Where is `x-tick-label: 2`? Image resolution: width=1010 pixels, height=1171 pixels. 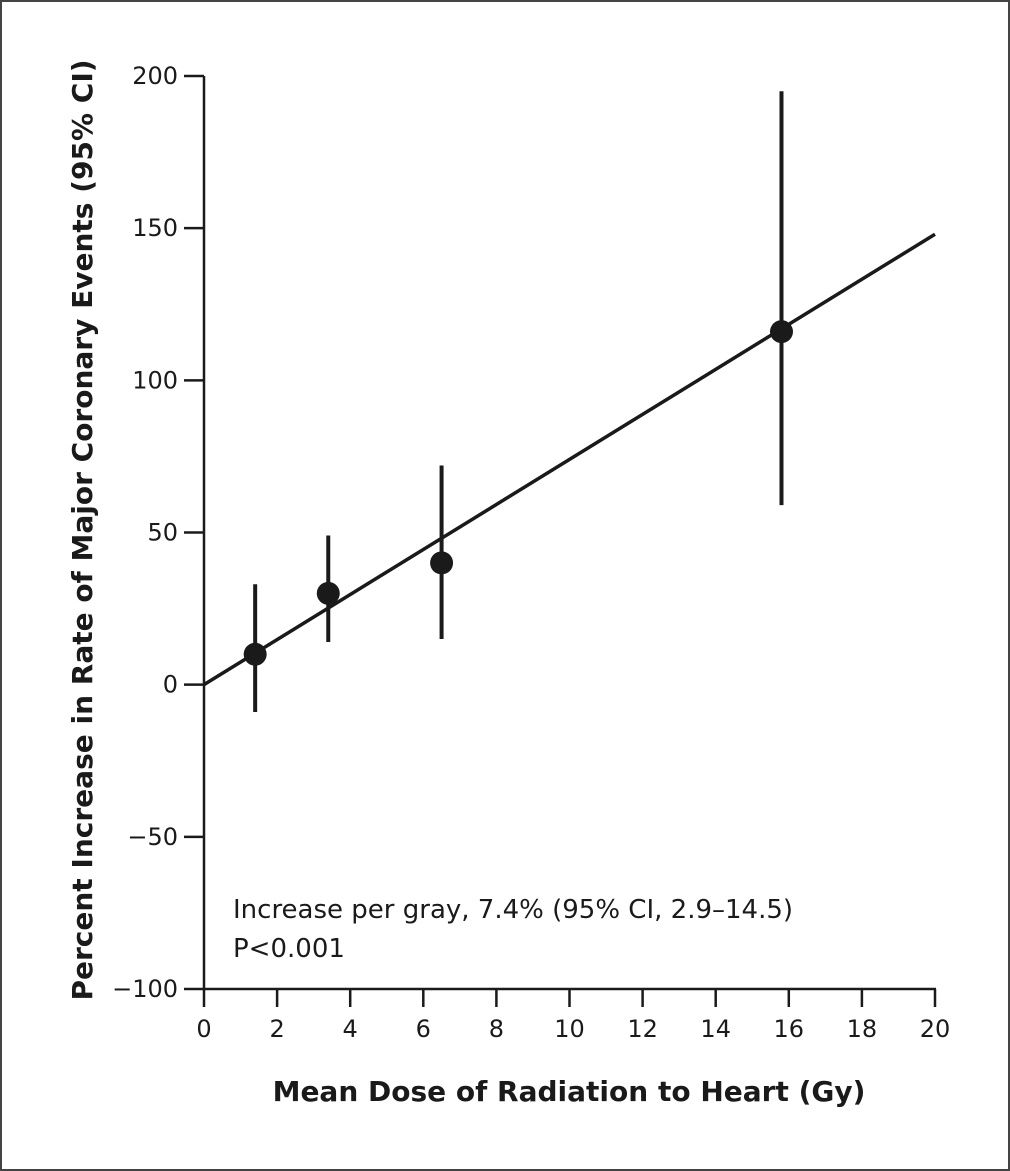 x-tick-label: 2 is located at coordinates (276, 1029).